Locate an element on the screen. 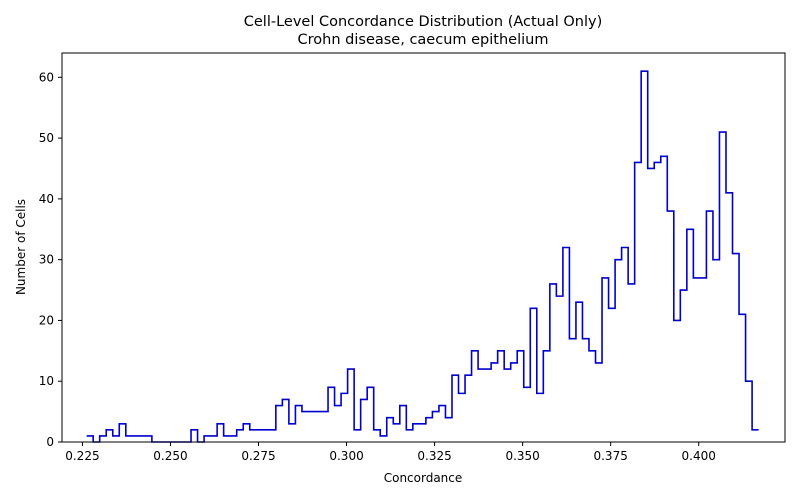 This screenshot has height=500, width=800. x-axis-label: Concordance is located at coordinates (423, 478).